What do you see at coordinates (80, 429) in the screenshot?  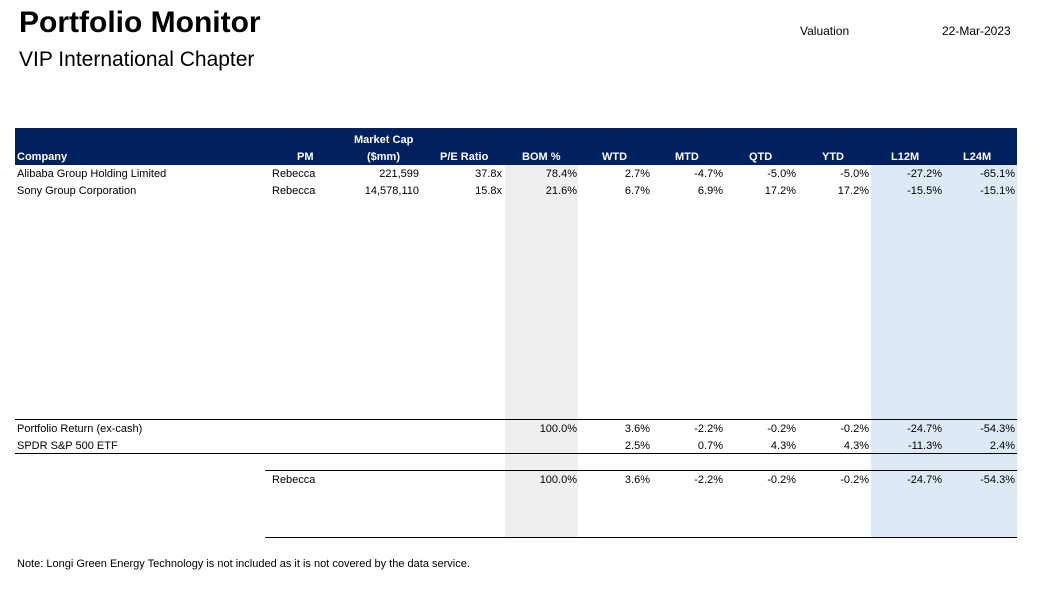 I see `portfolio-return-label: Portfolio Return (ex-cash)` at bounding box center [80, 429].